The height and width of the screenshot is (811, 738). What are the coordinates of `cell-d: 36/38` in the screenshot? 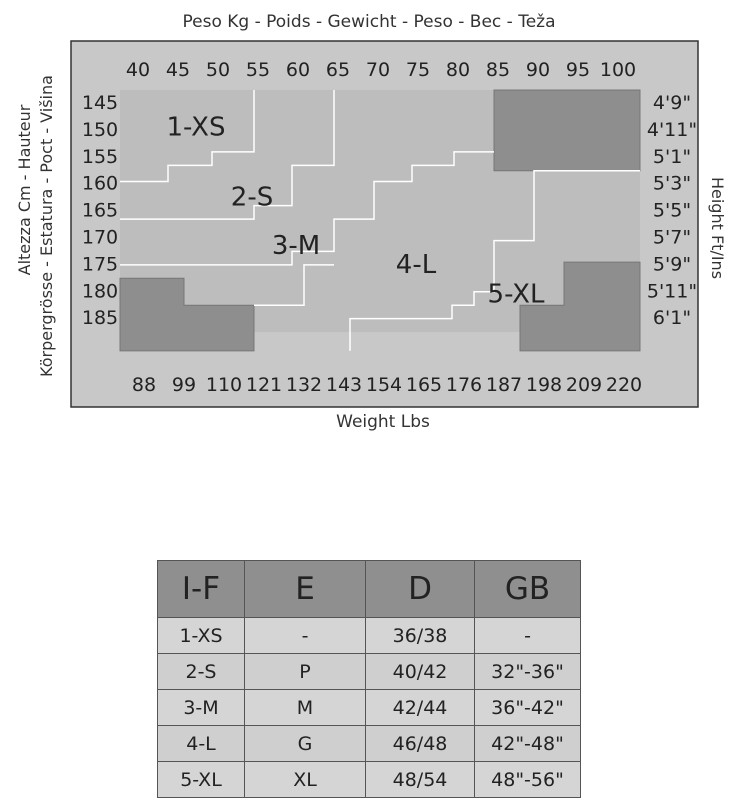 It's located at (420, 635).